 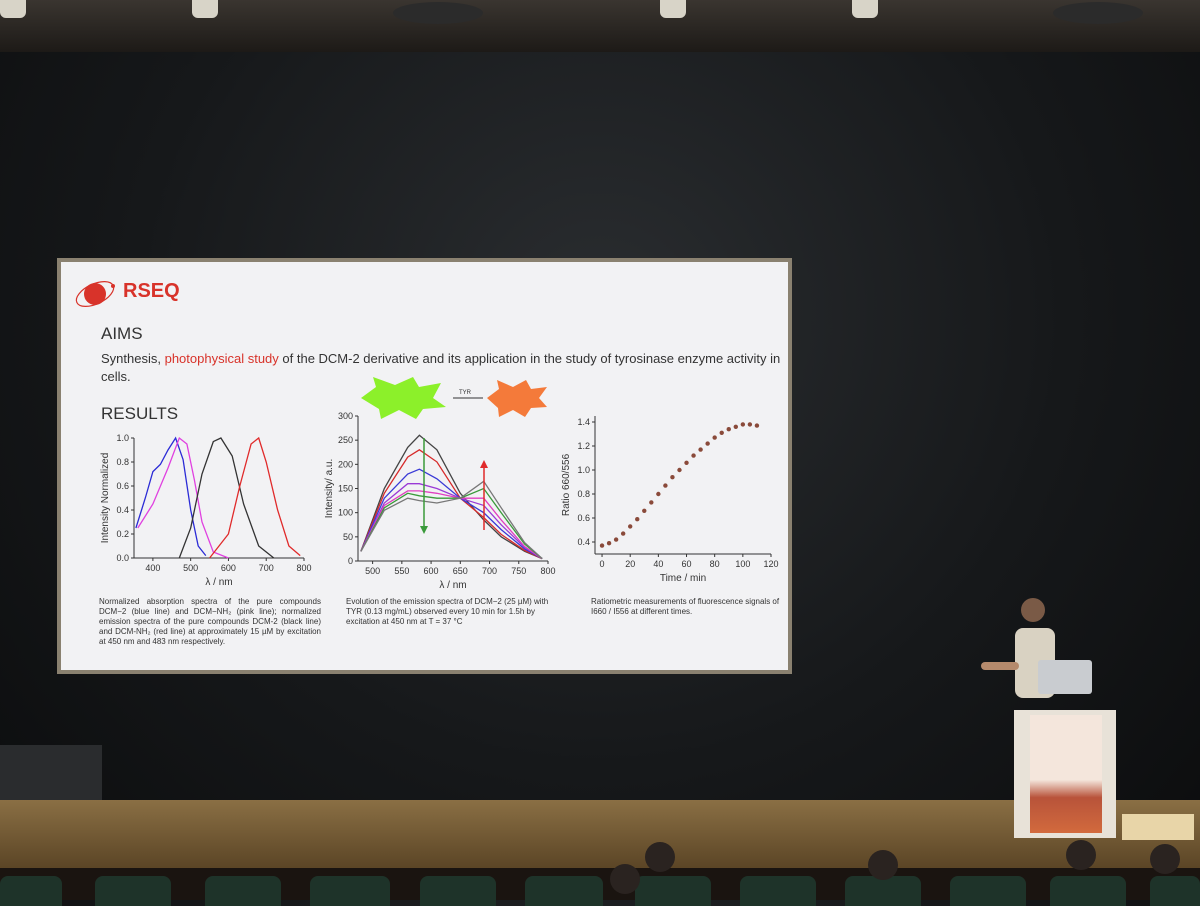 I want to click on ceiling, so click(x=600, y=26).